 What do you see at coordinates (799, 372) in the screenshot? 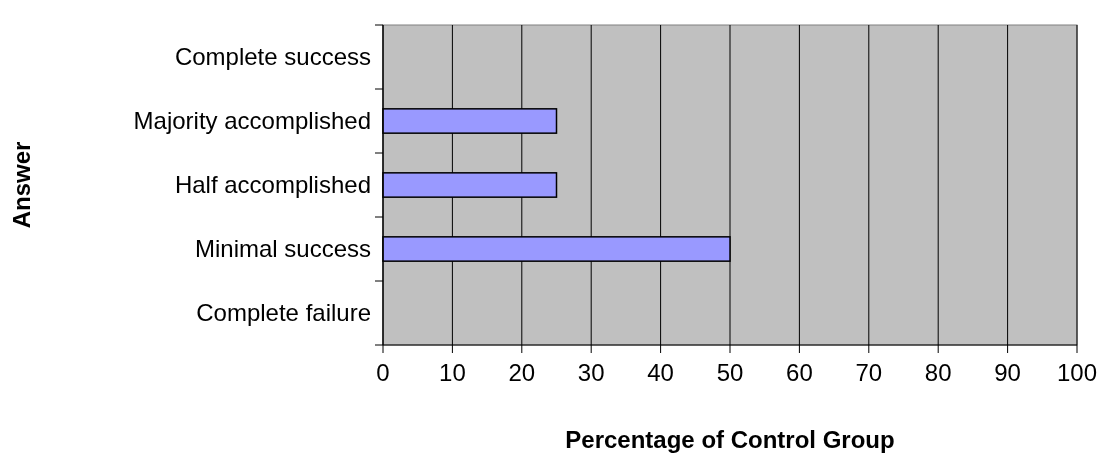
I see `x-tick-label: 60` at bounding box center [799, 372].